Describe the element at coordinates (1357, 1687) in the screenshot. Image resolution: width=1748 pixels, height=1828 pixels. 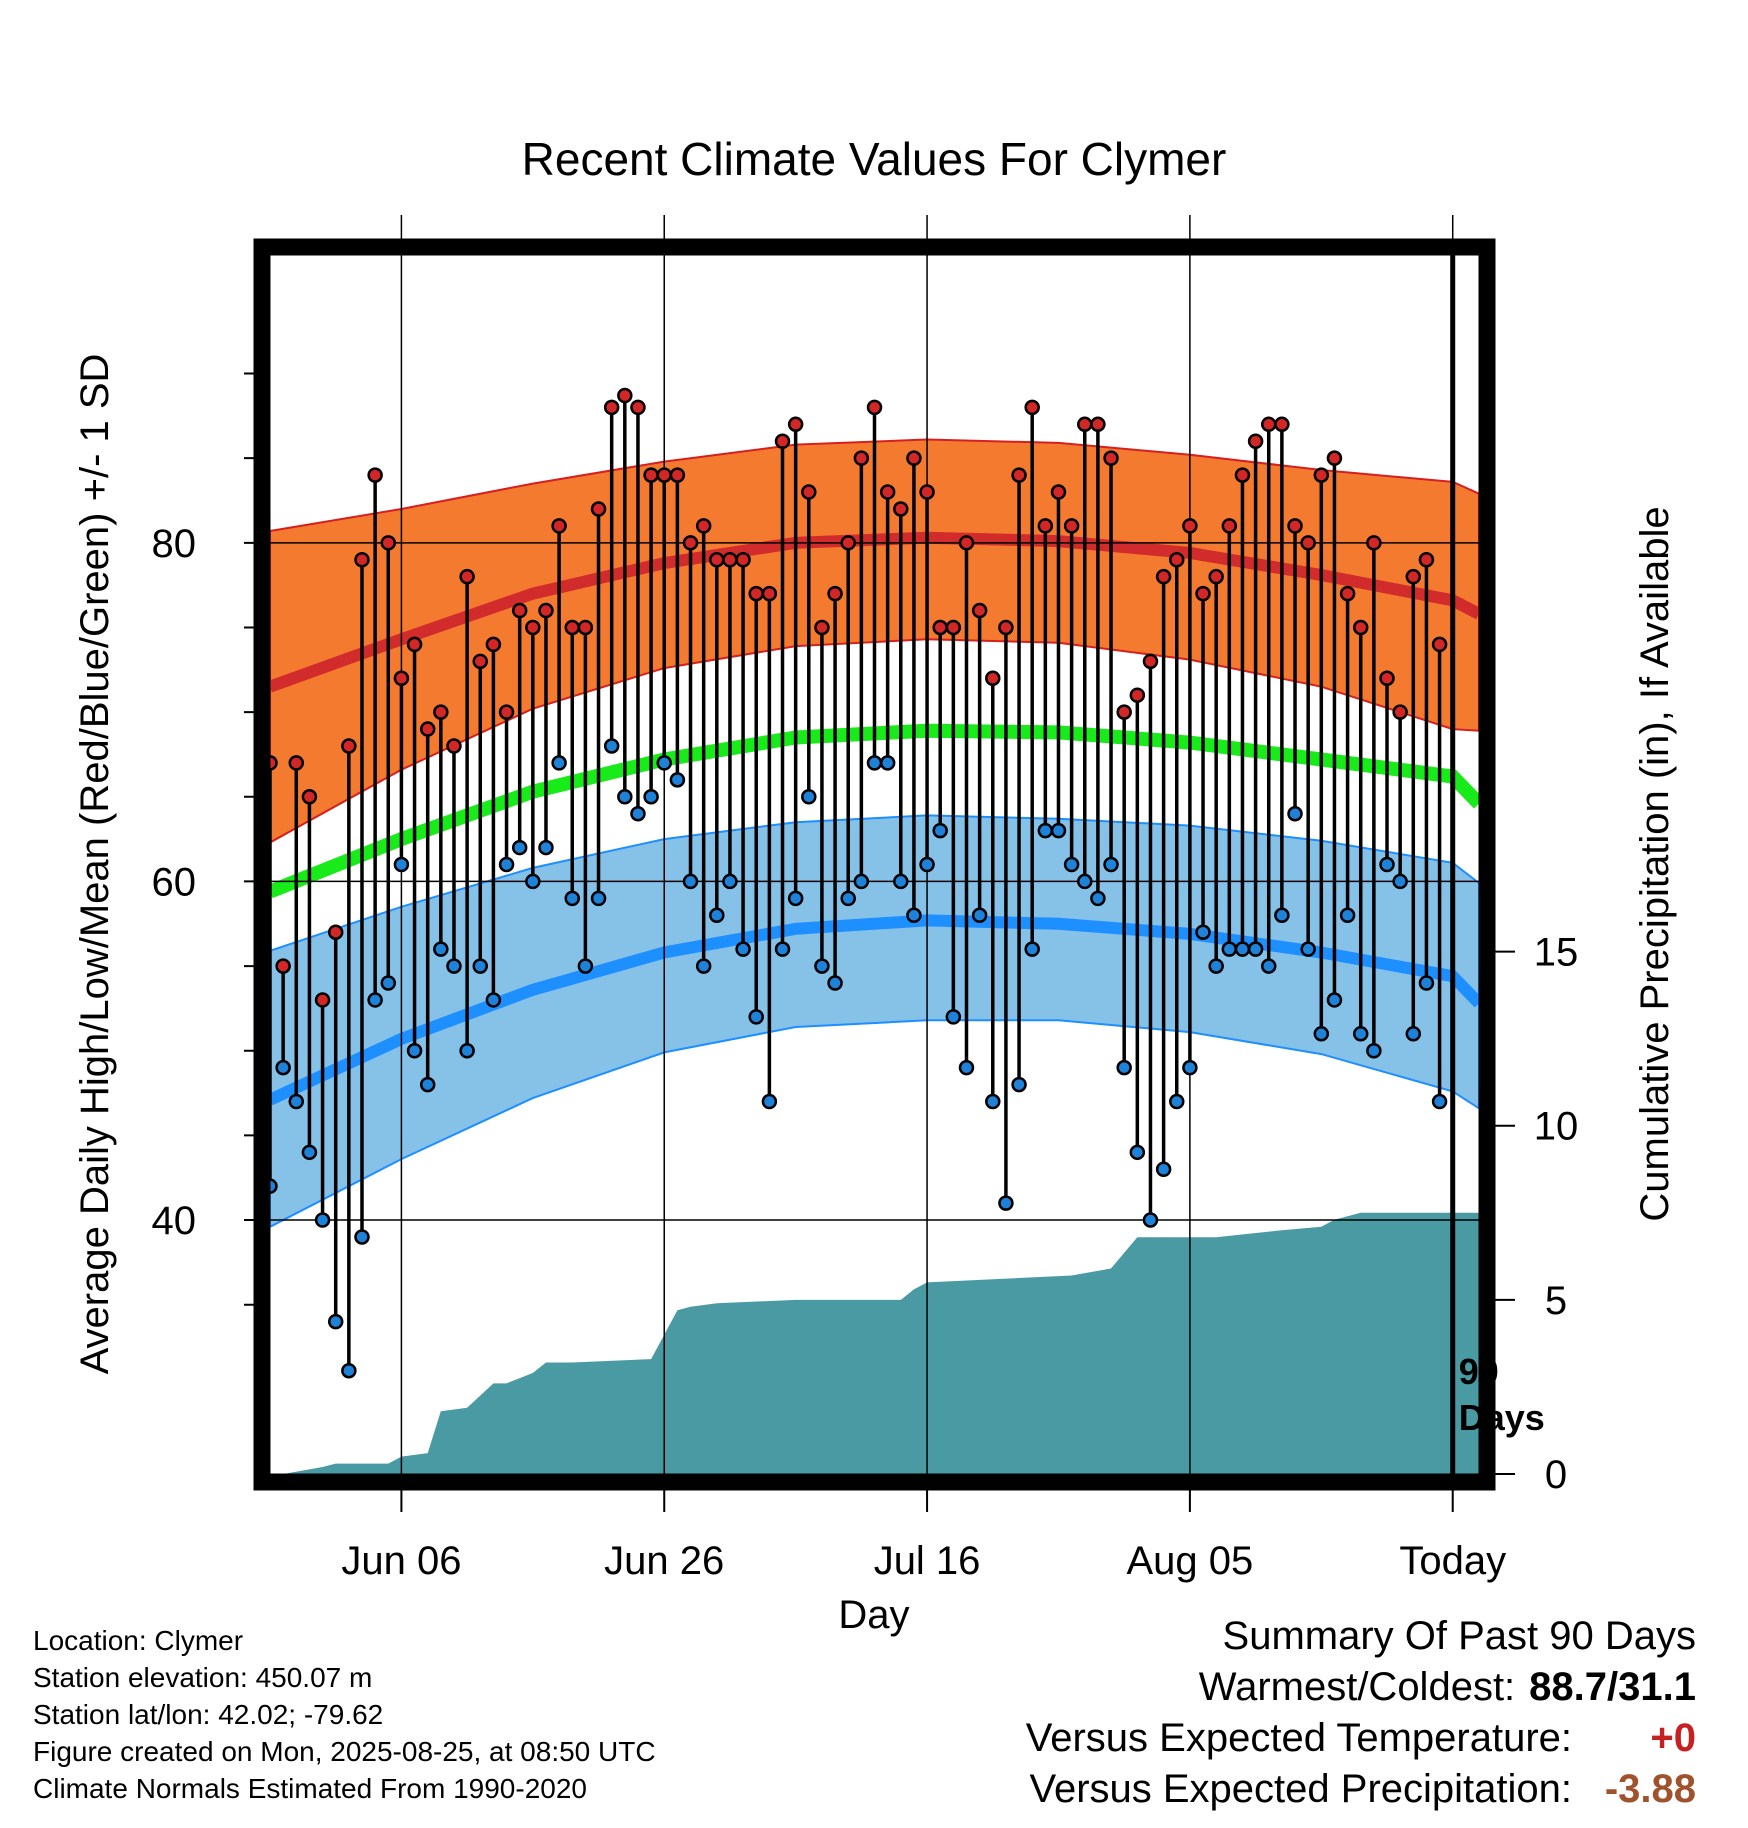
I see `warmest-label: Warmest/Coldest:` at that location.